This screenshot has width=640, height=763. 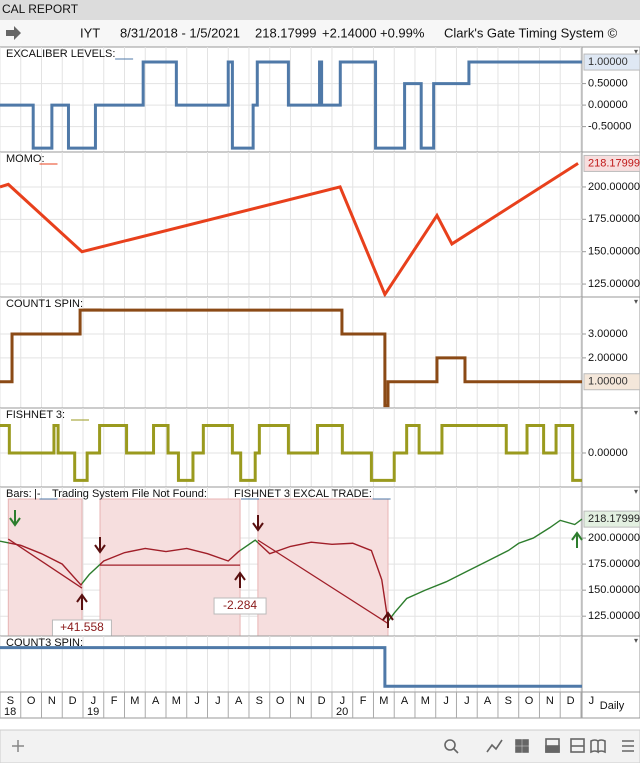 What do you see at coordinates (13, 33) in the screenshot?
I see `forward-arrow` at bounding box center [13, 33].